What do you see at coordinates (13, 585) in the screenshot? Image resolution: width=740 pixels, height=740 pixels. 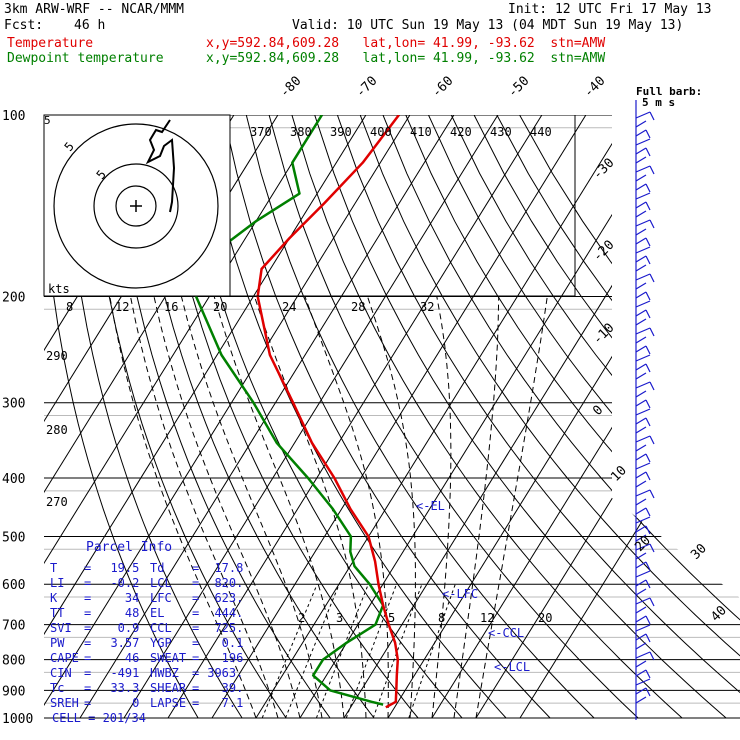 I see `pressure-label-600: 600` at bounding box center [13, 585].